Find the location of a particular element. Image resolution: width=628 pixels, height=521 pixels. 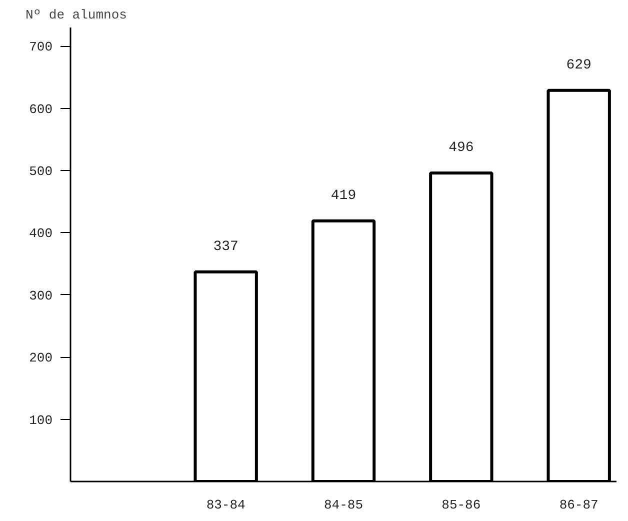

x-tick-label: 85-86 is located at coordinates (461, 505).